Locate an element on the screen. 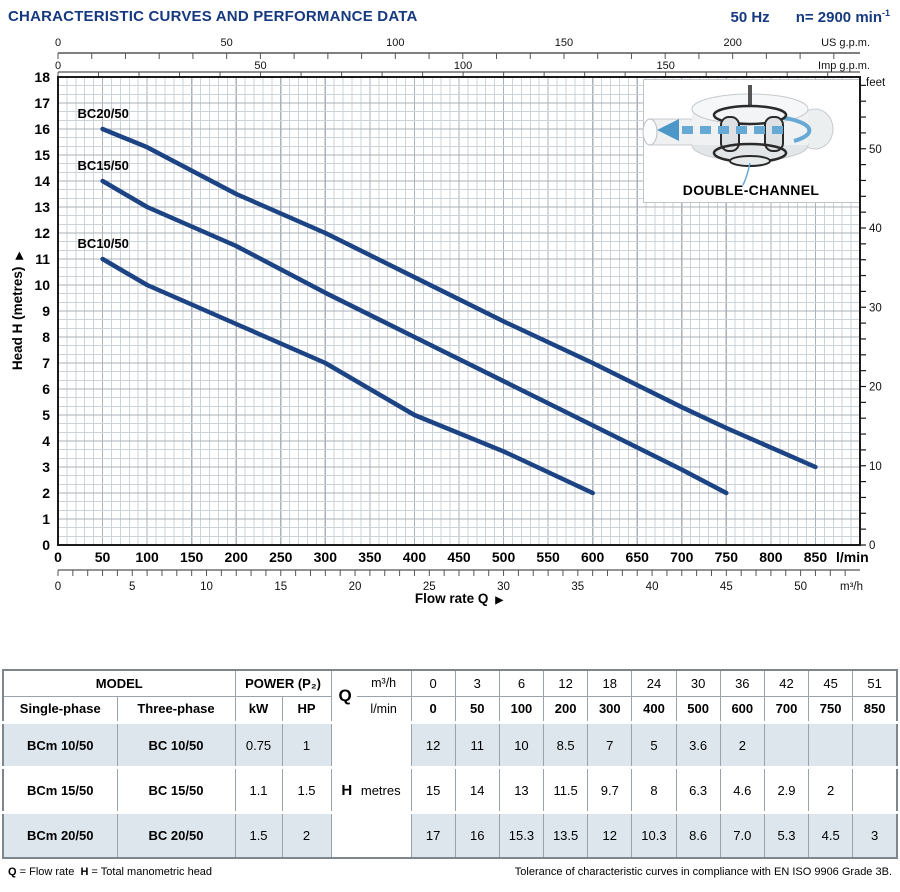  m3h-unit-label: m³/h is located at coordinates (851, 587).